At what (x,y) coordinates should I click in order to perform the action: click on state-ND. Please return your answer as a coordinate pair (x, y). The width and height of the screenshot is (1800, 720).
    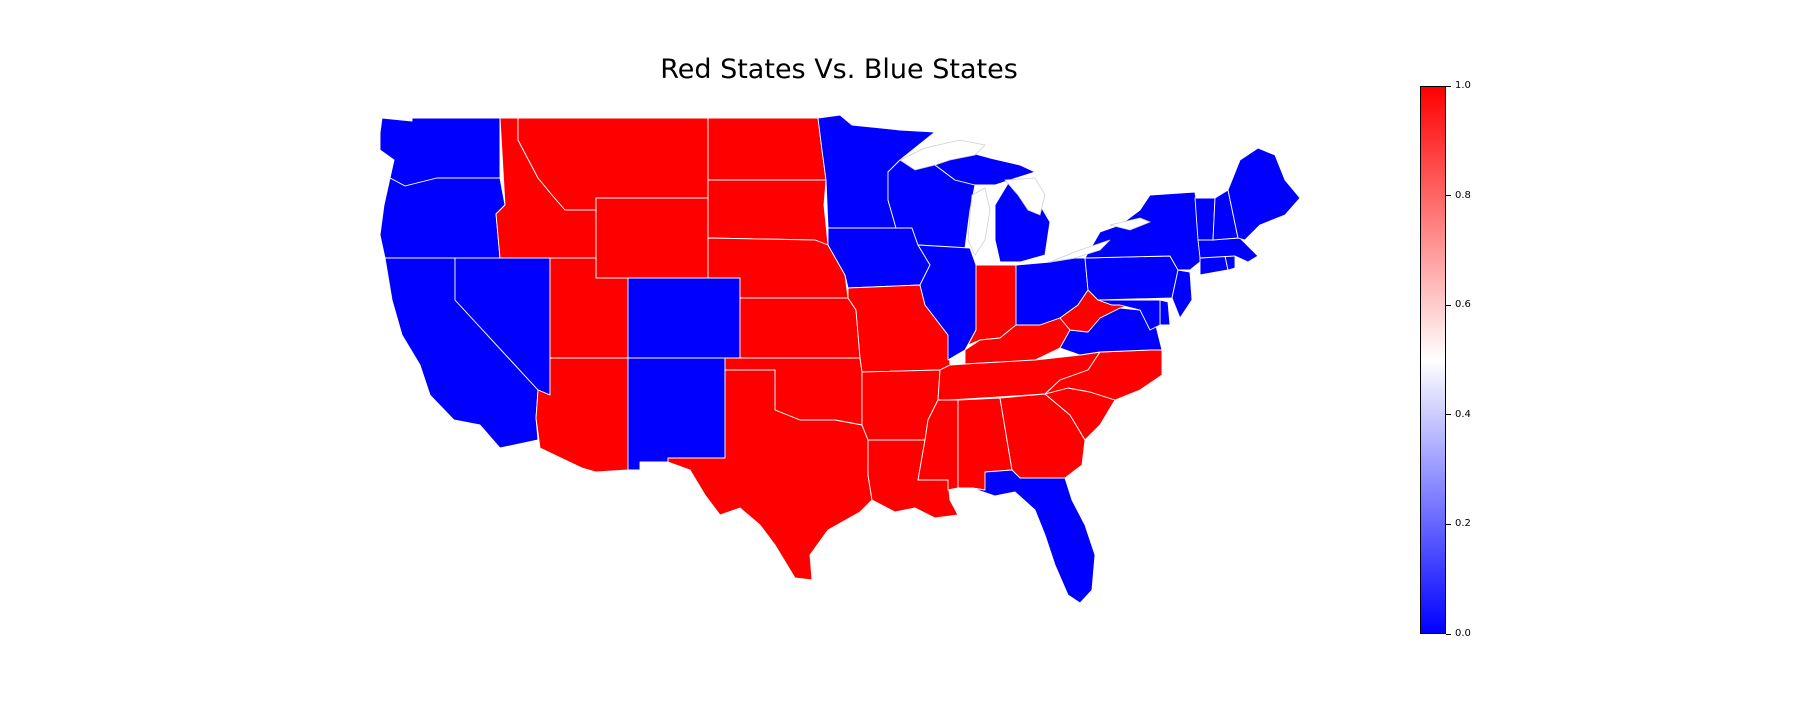
    Looking at the image, I should click on (767, 149).